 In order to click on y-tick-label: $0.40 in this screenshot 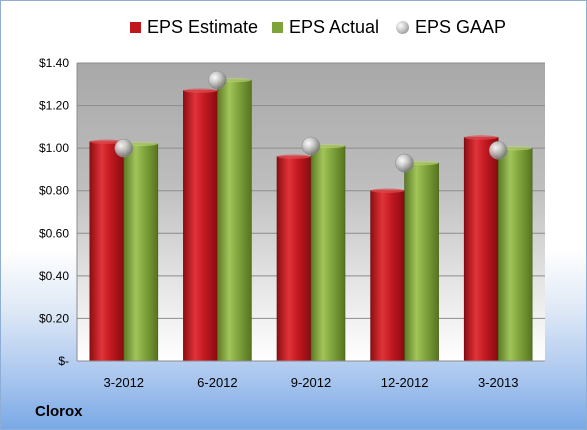, I will do `click(54, 276)`.